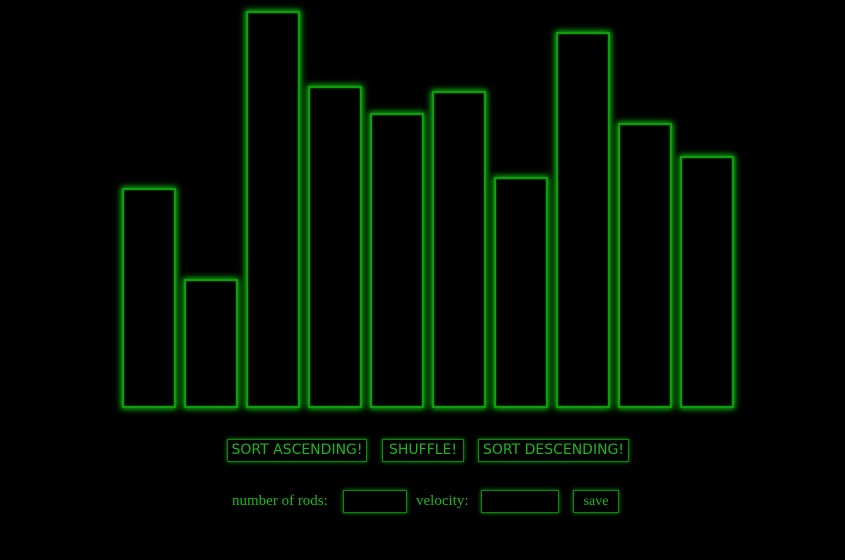  Describe the element at coordinates (442, 501) in the screenshot. I see `velocity-label: velocity:` at that location.